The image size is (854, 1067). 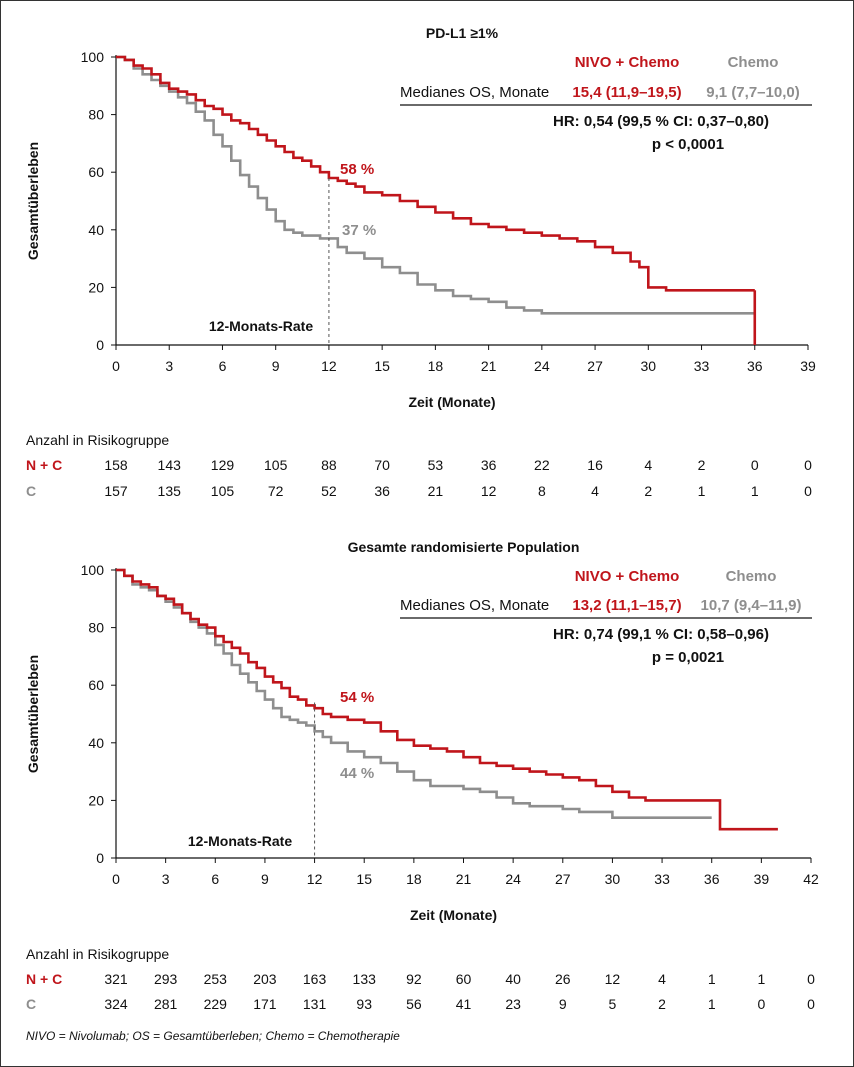 I want to click on rate-chemo-label: 37 %, so click(x=359, y=230).